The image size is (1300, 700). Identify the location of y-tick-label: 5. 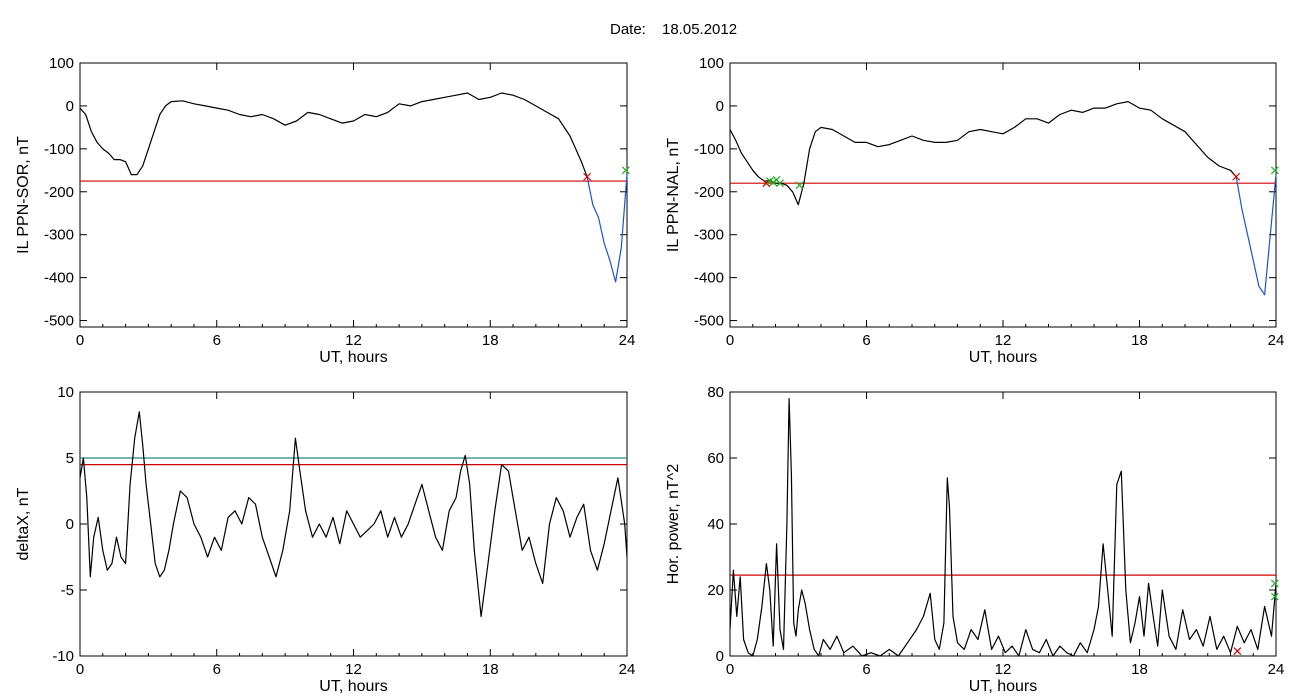
(70, 458).